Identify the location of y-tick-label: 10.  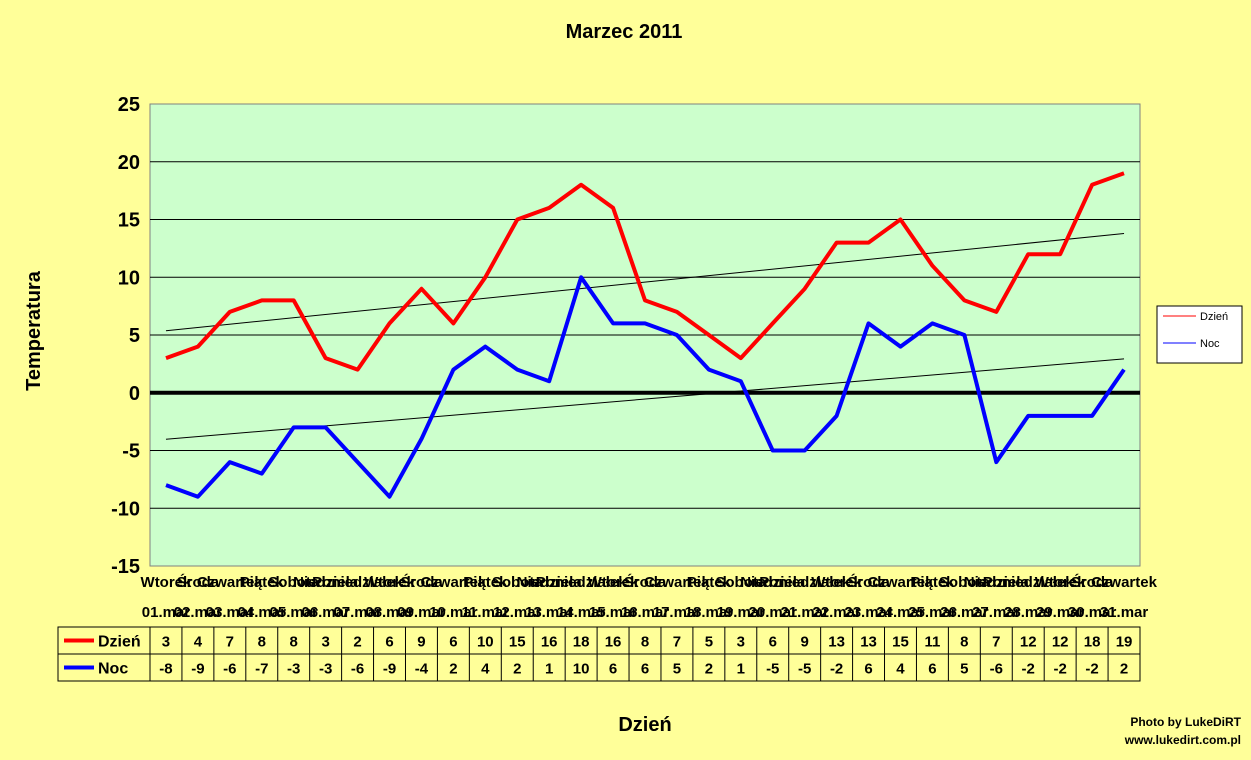
(129, 278).